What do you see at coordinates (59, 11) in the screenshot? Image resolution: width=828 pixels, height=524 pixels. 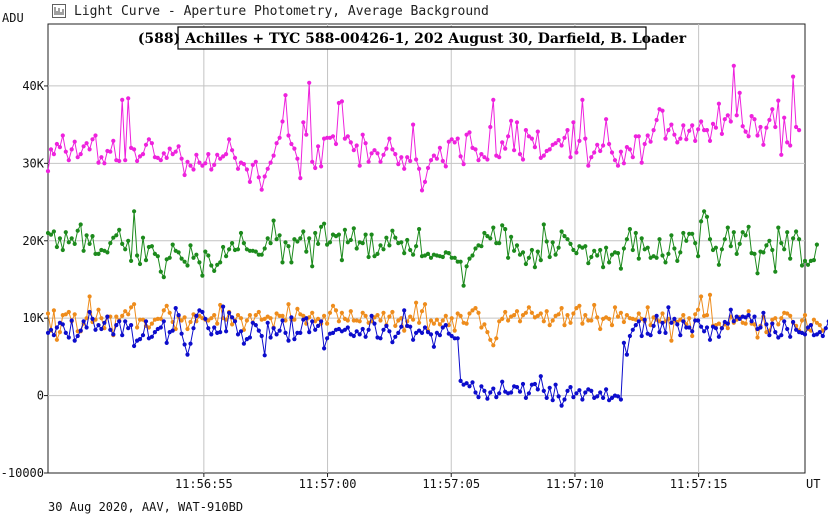 I see `light-curve-icon` at bounding box center [59, 11].